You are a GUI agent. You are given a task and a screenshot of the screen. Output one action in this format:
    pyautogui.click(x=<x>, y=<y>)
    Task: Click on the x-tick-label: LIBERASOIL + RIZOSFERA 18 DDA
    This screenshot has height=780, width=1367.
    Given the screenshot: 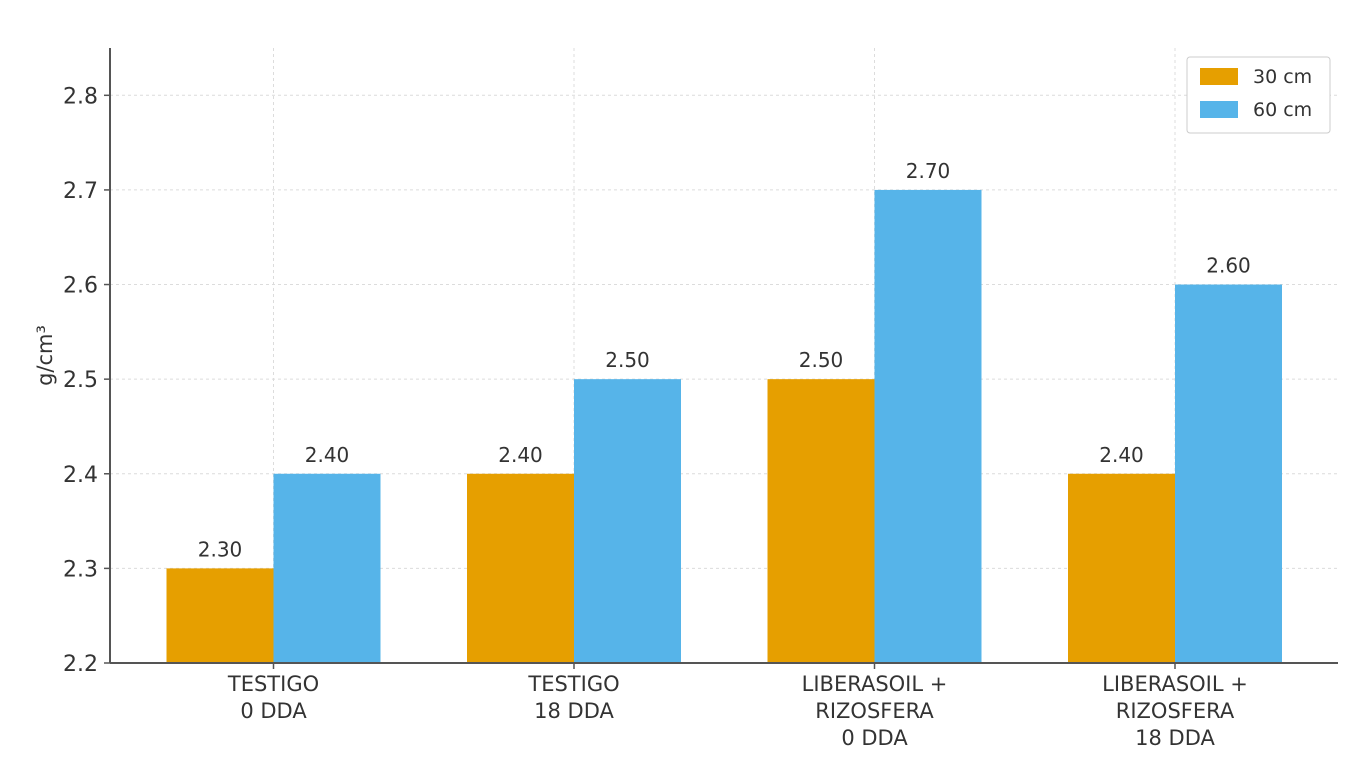 What is the action you would take?
    pyautogui.click(x=1175, y=711)
    